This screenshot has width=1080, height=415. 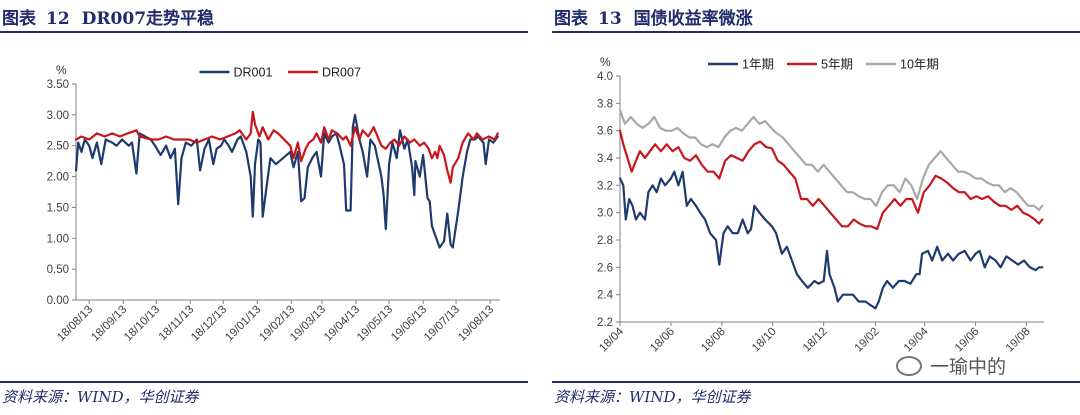 I want to click on wechat-watermark: 一瑜中的, so click(x=951, y=365).